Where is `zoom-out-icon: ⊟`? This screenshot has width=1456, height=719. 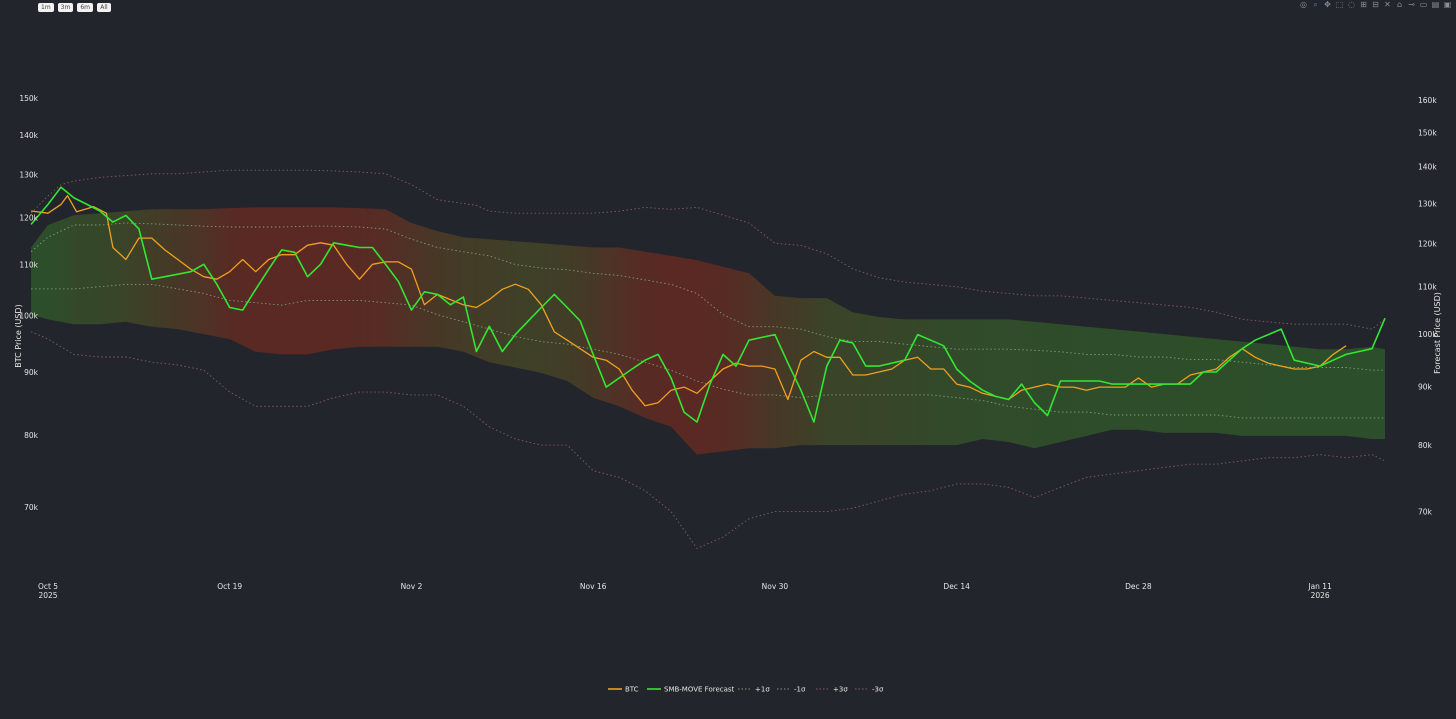
zoom-out-icon: ⊟ is located at coordinates (1375, 4).